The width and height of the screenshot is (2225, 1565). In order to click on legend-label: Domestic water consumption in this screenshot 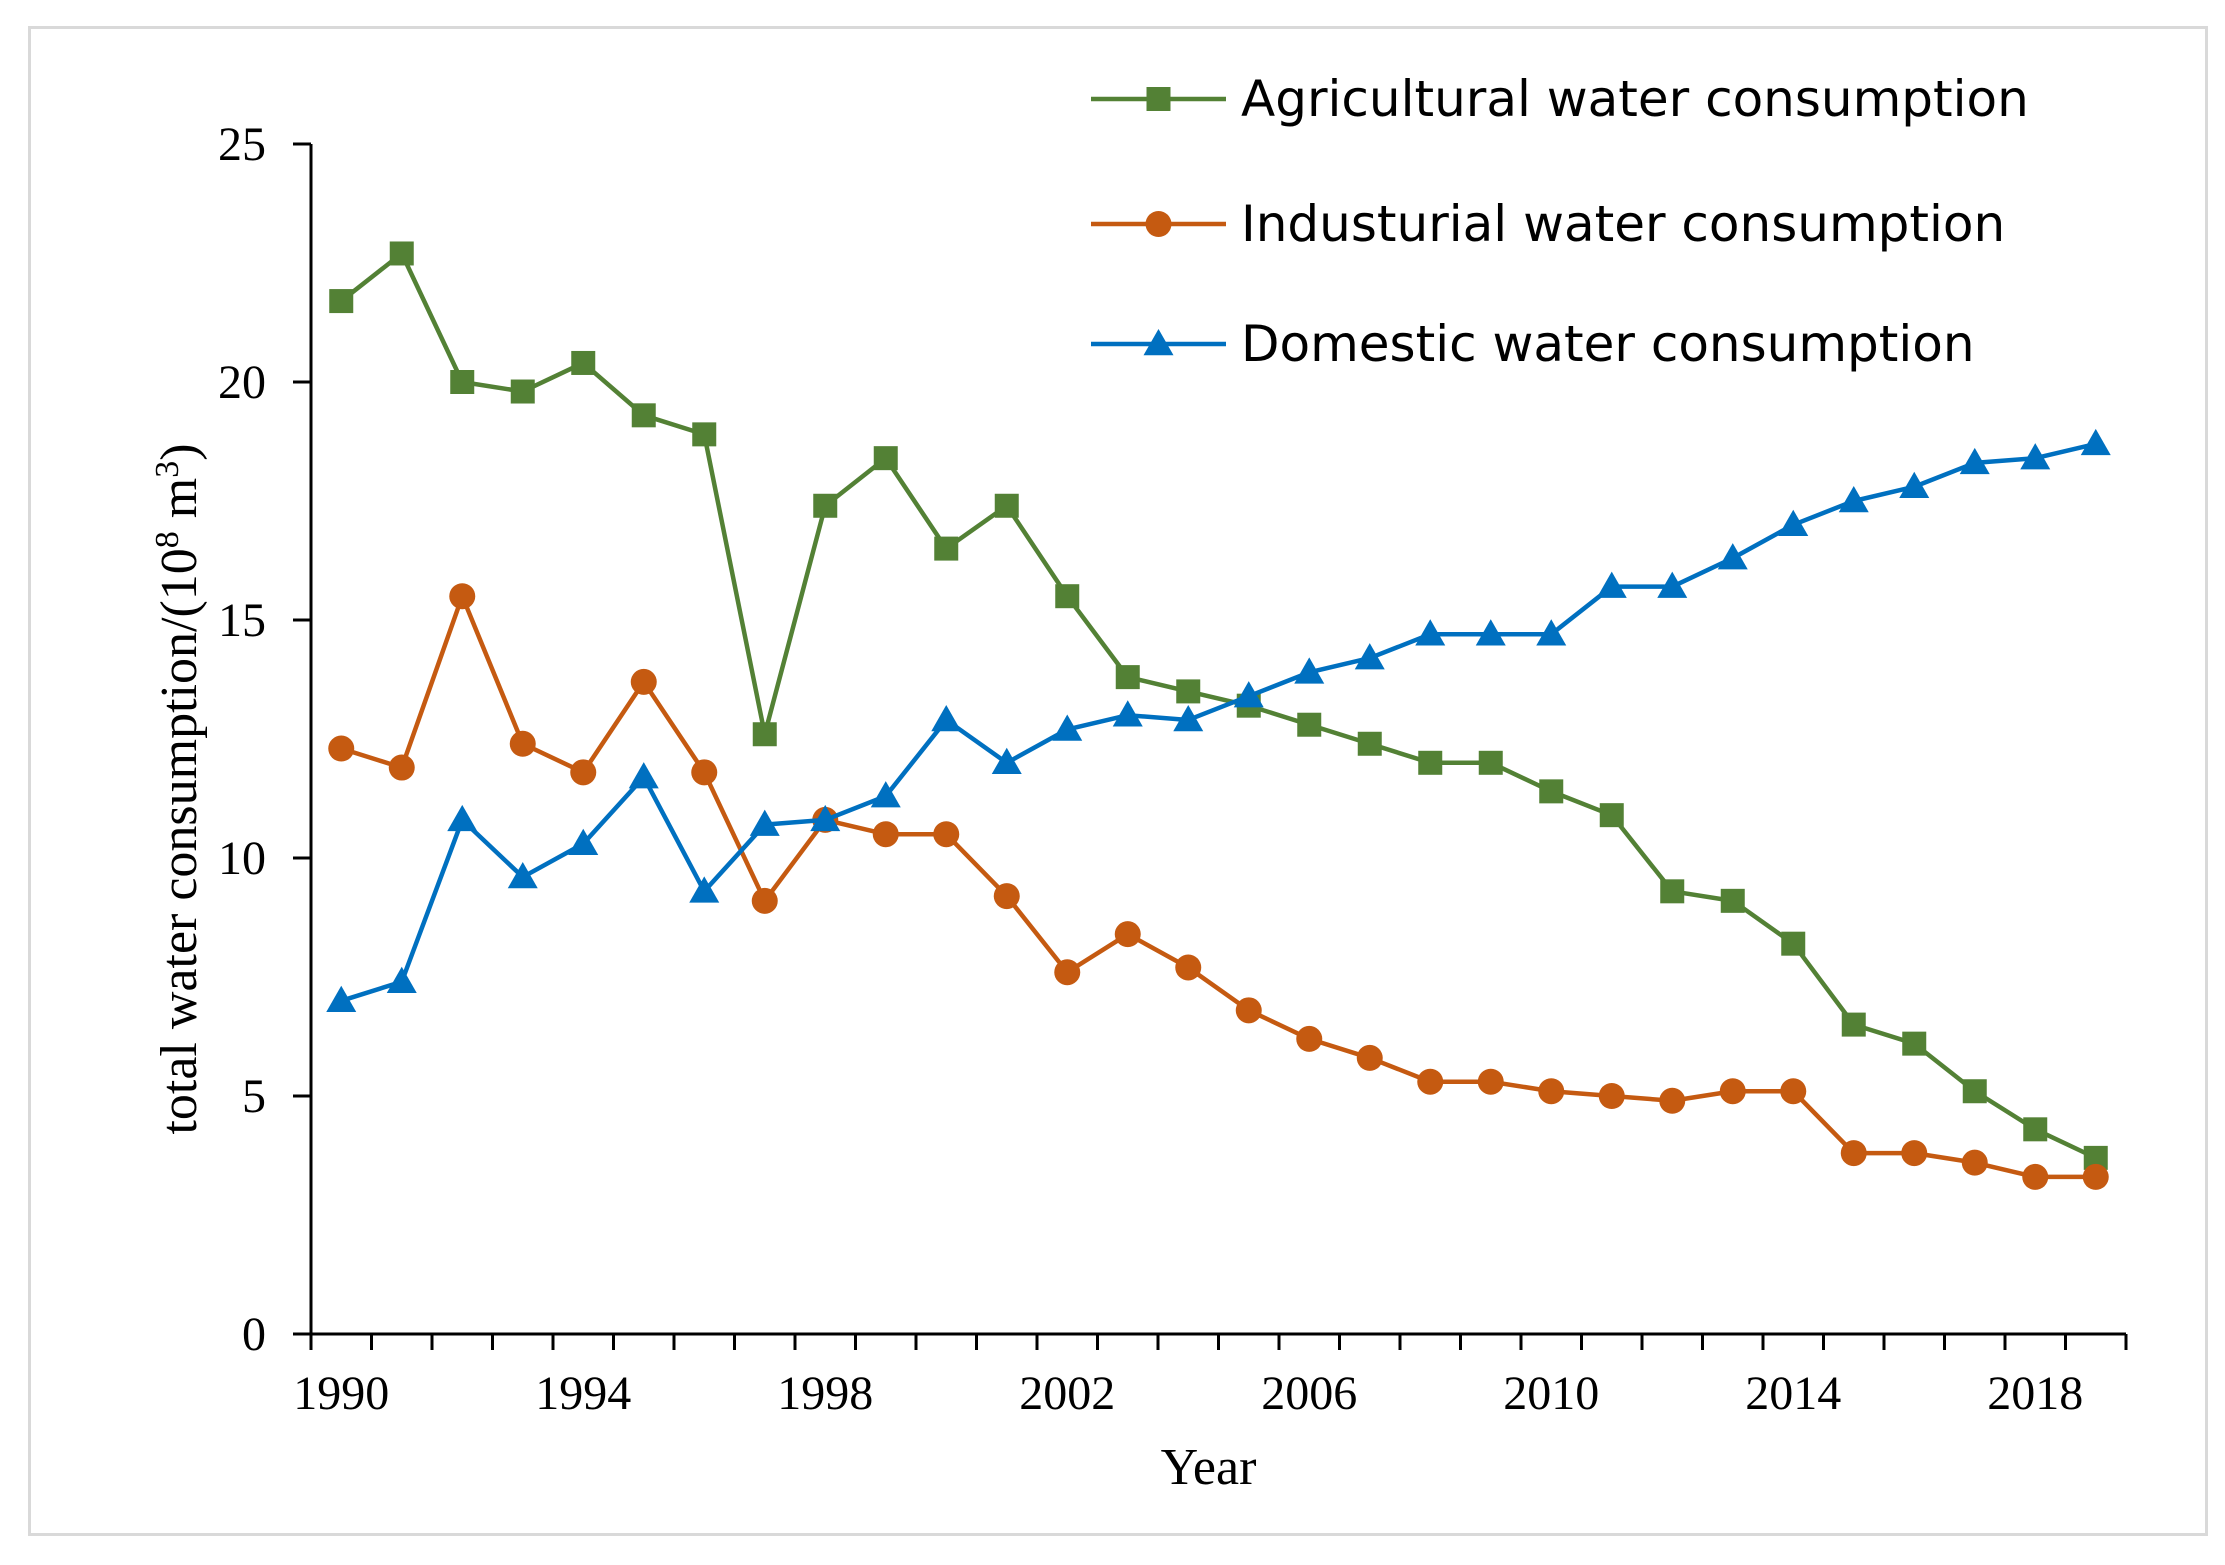, I will do `click(1608, 344)`.